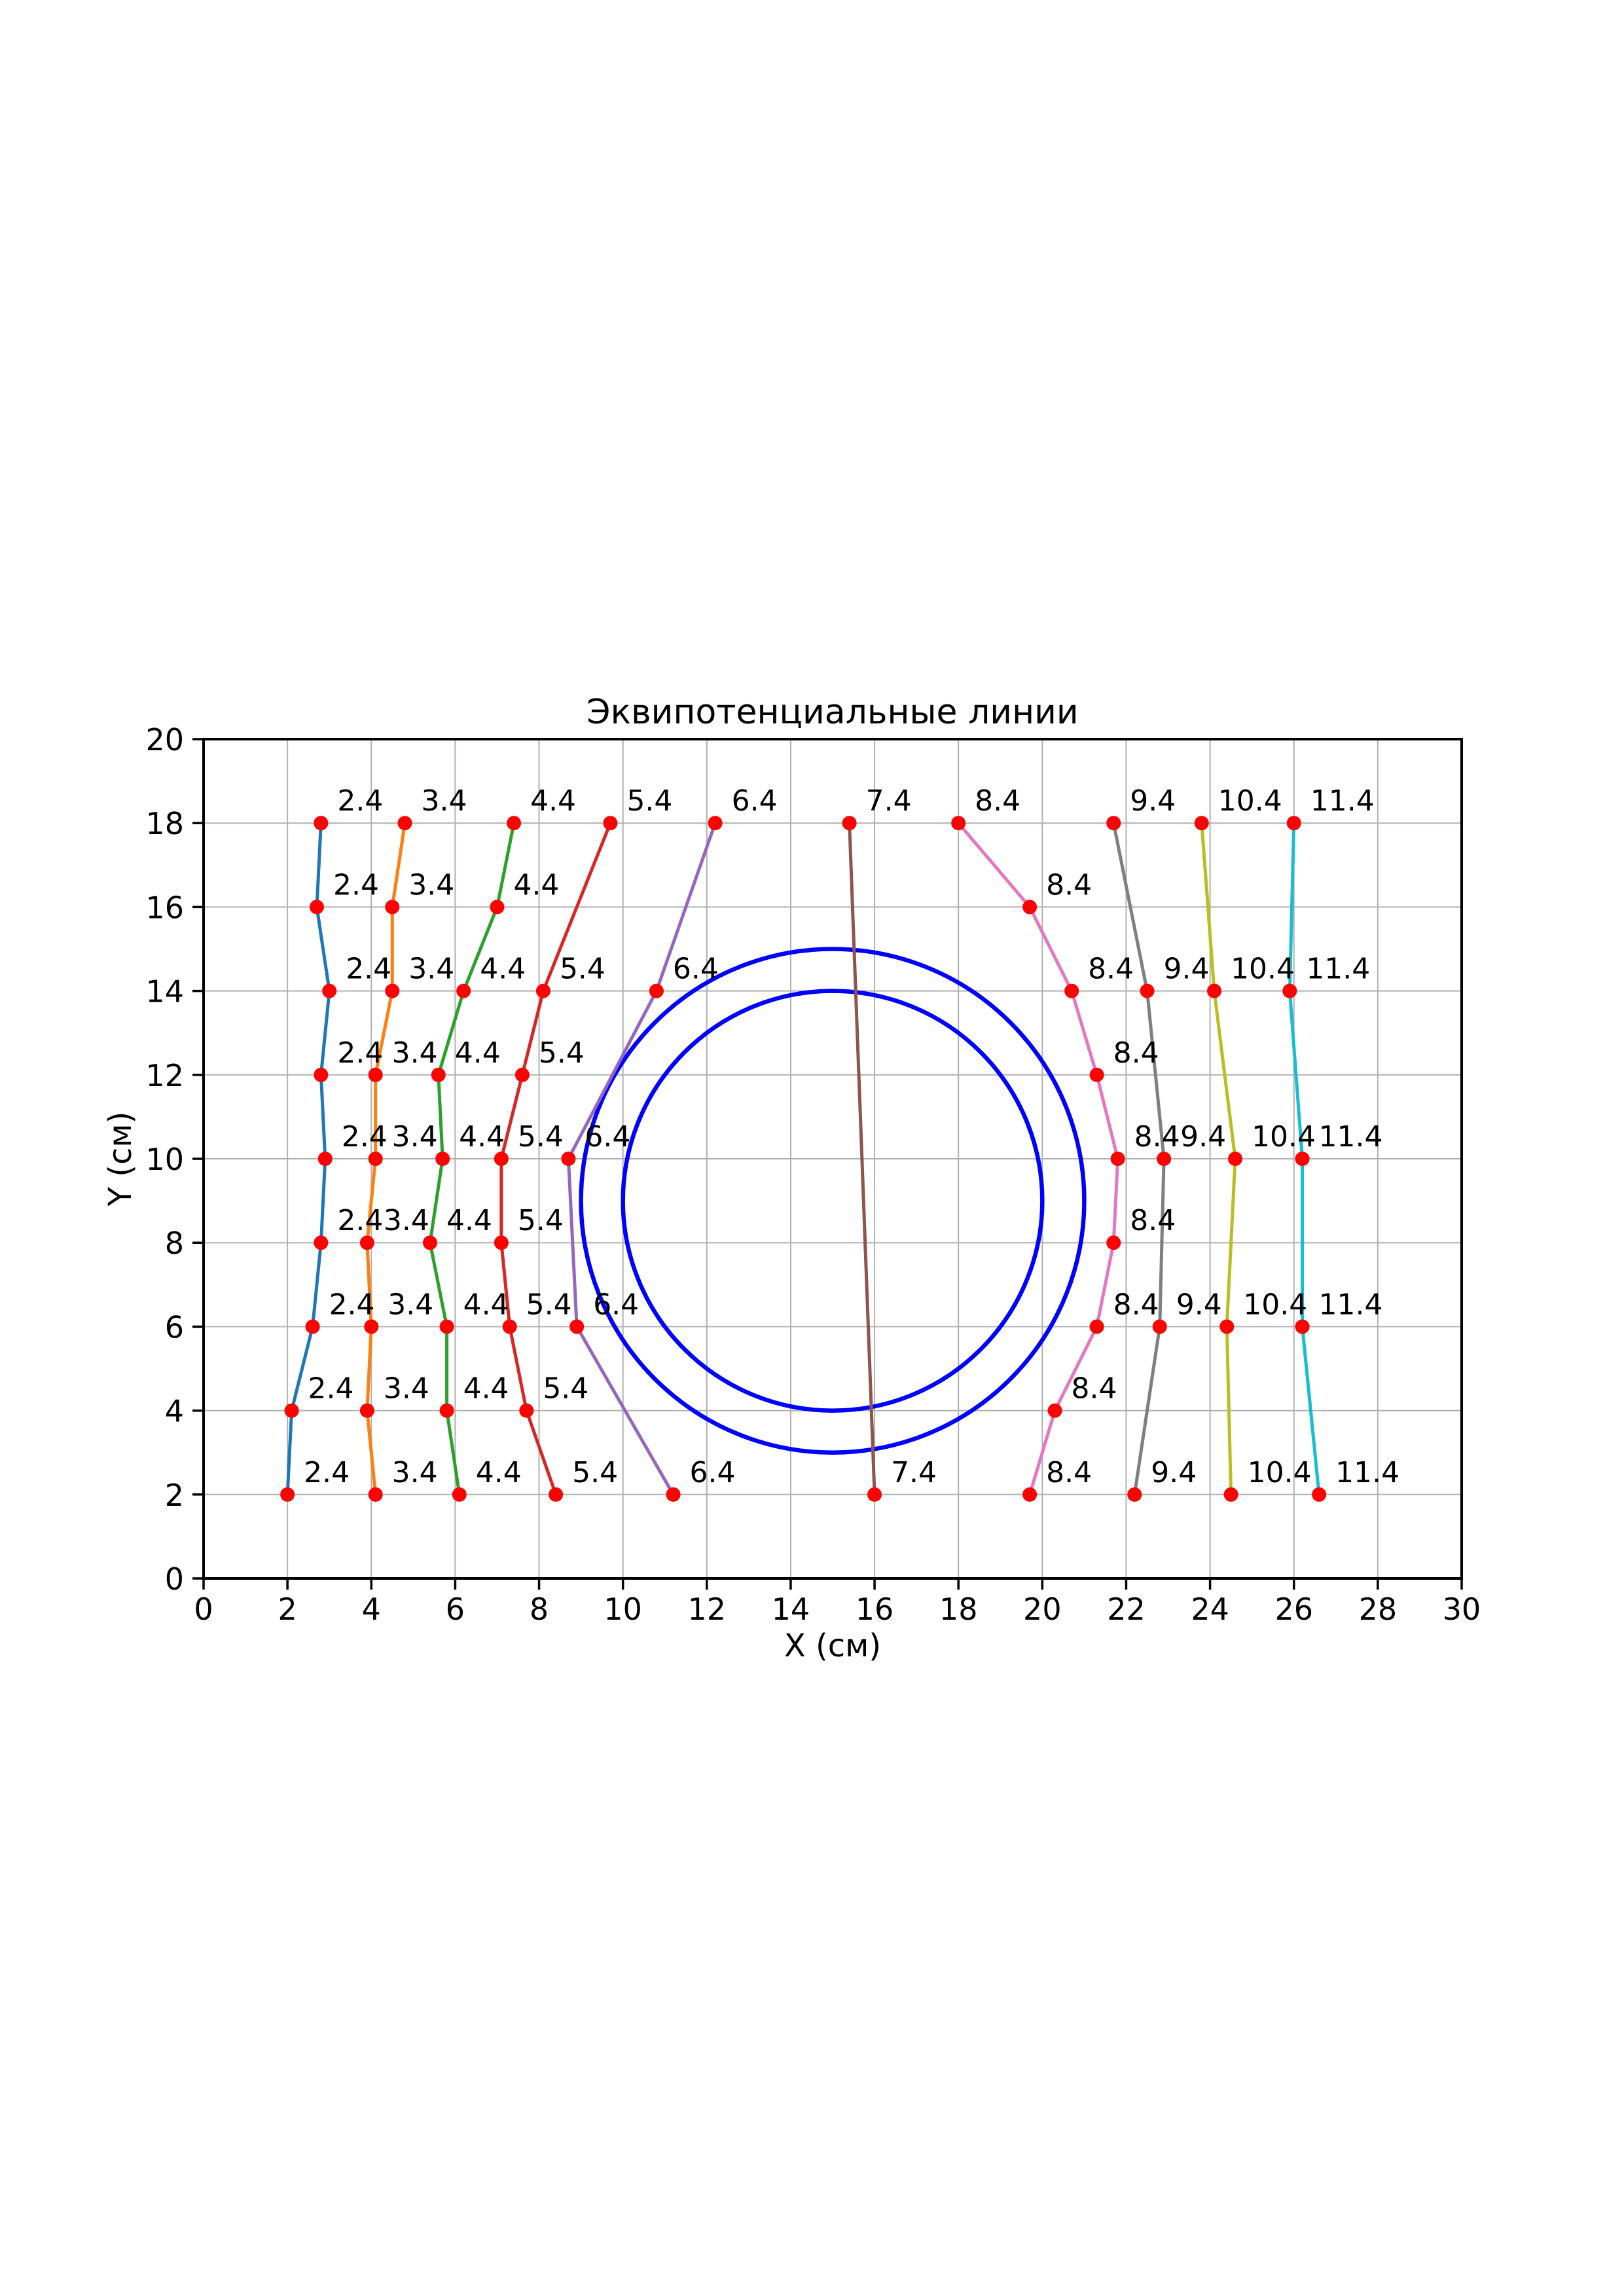 The height and width of the screenshot is (2296, 1624). Describe the element at coordinates (1293, 1609) in the screenshot. I see `x-tick-label: 26` at that location.